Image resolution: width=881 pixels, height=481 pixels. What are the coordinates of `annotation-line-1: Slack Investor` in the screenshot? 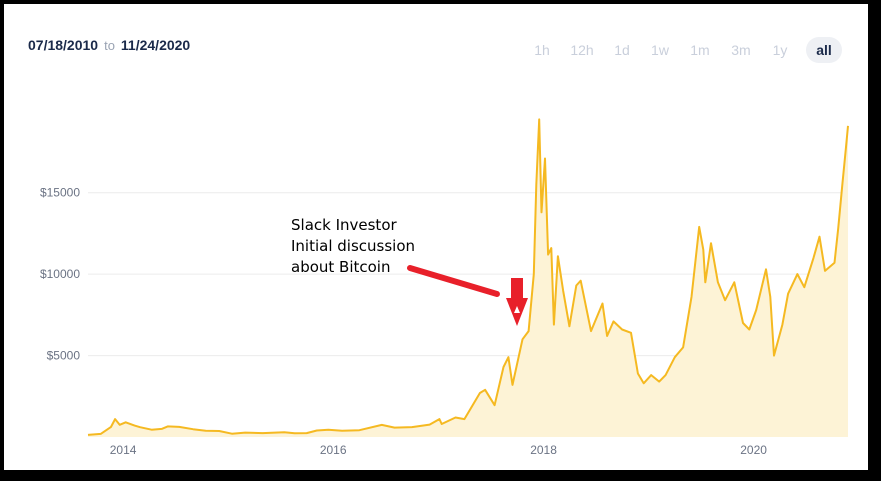 It's located at (344, 225).